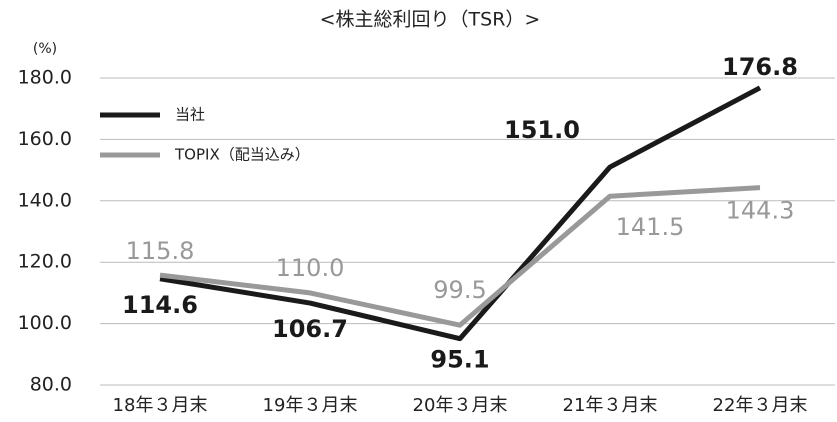  Describe the element at coordinates (760, 211) in the screenshot. I see `data-label: 144.3` at that location.